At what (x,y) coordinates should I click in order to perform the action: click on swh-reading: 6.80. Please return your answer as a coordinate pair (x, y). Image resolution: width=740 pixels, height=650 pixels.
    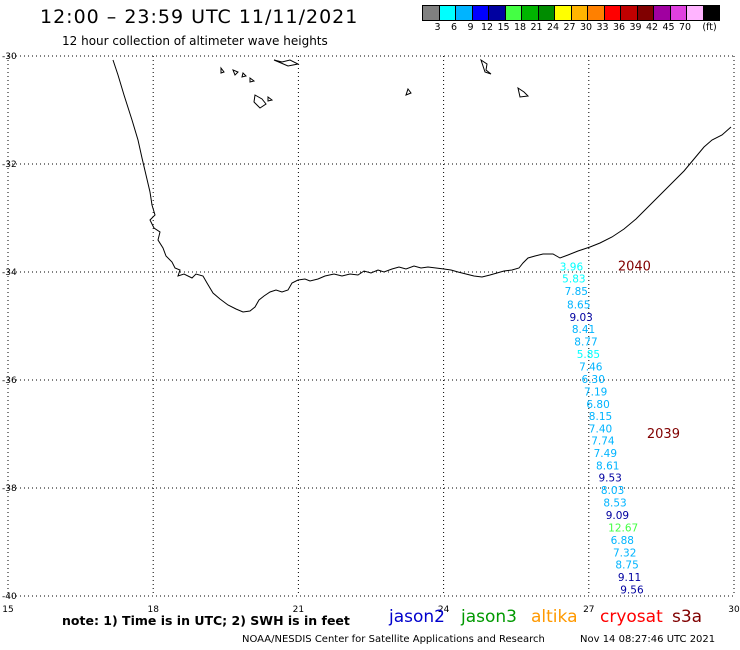
    Looking at the image, I should click on (597, 405).